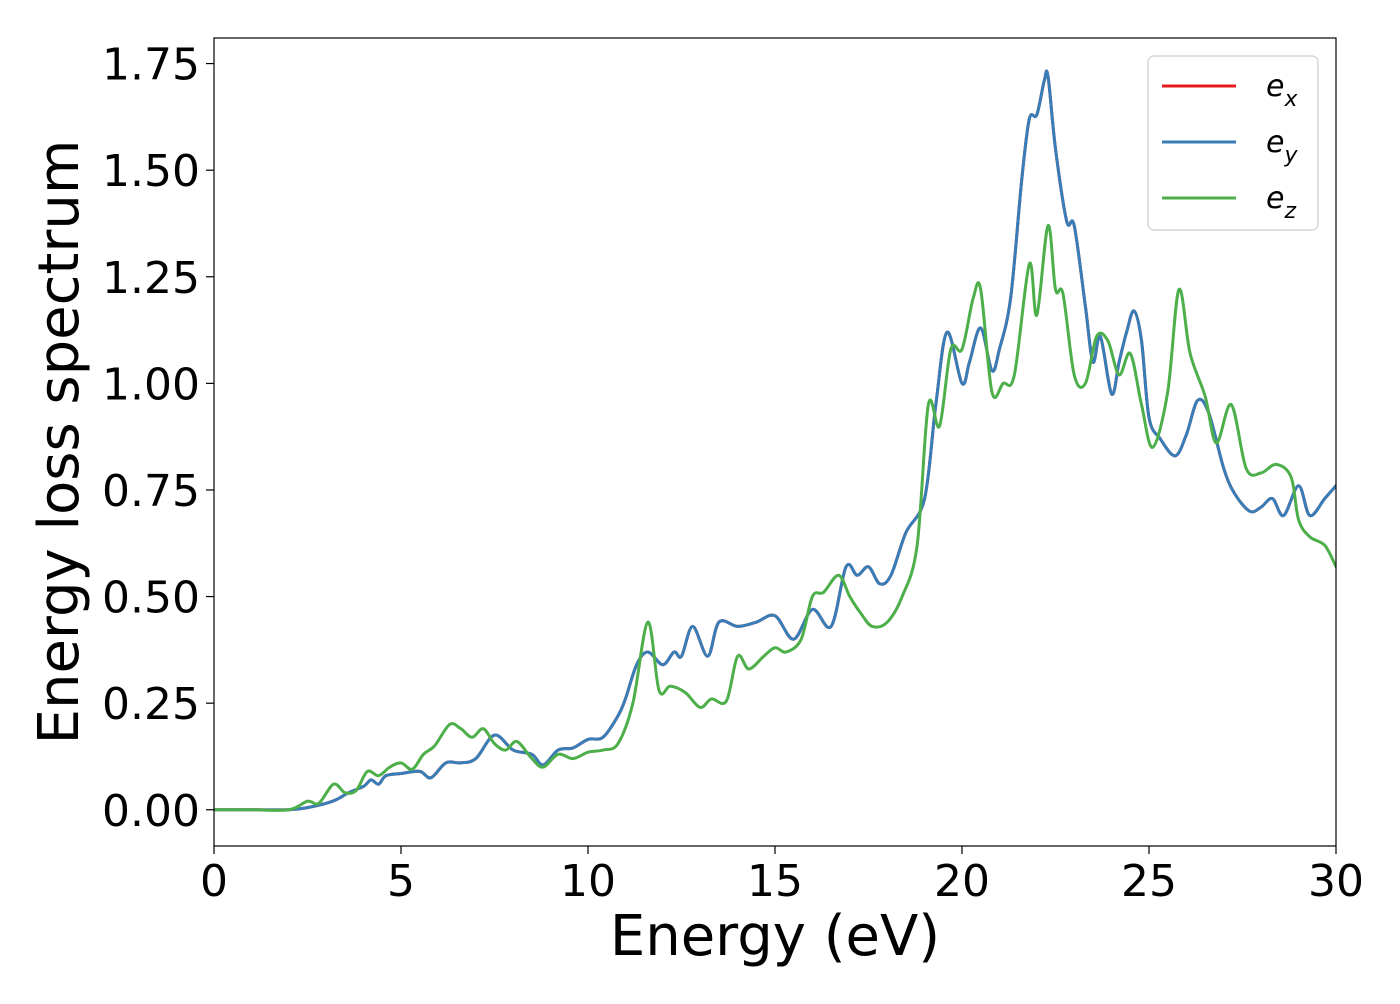  I want to click on x-tick-label: 10, so click(588, 881).